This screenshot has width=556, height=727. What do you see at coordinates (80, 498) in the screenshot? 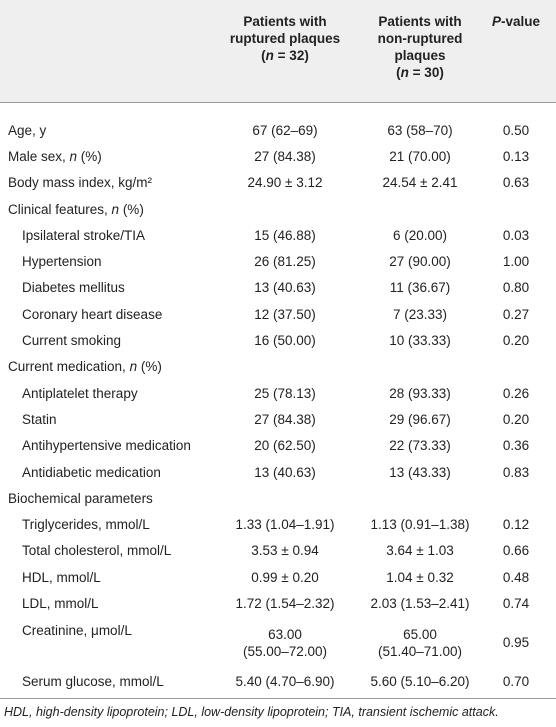
I see `group-title: Biochemical parameters` at bounding box center [80, 498].